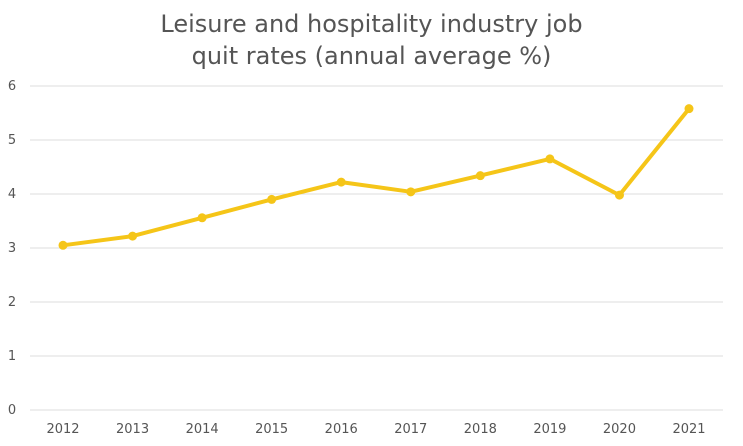 The image size is (743, 446). I want to click on chart-title-line-2: quit rates (annual average %), so click(371, 56).